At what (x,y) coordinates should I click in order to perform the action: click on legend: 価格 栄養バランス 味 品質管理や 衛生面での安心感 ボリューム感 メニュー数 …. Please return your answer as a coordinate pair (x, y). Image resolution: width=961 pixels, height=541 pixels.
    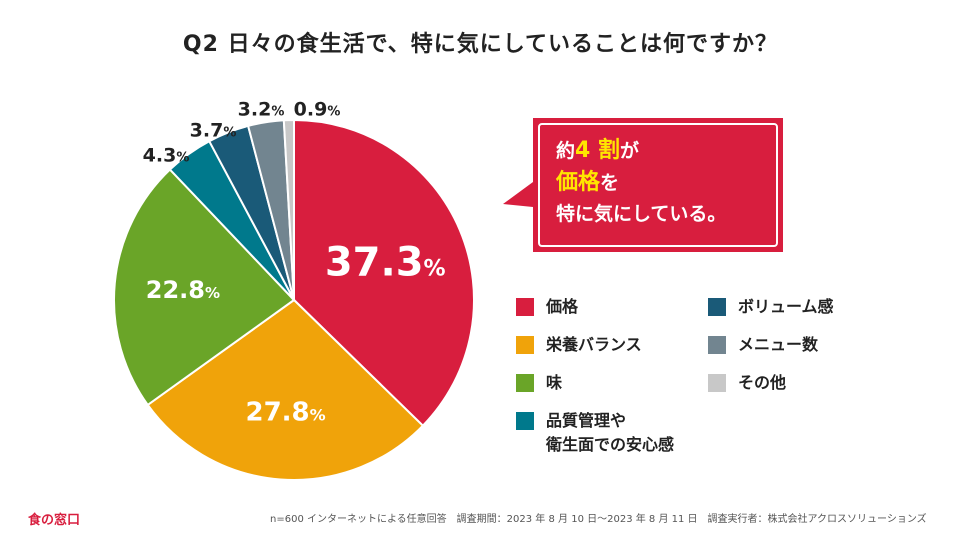
    Looking at the image, I should click on (716, 380).